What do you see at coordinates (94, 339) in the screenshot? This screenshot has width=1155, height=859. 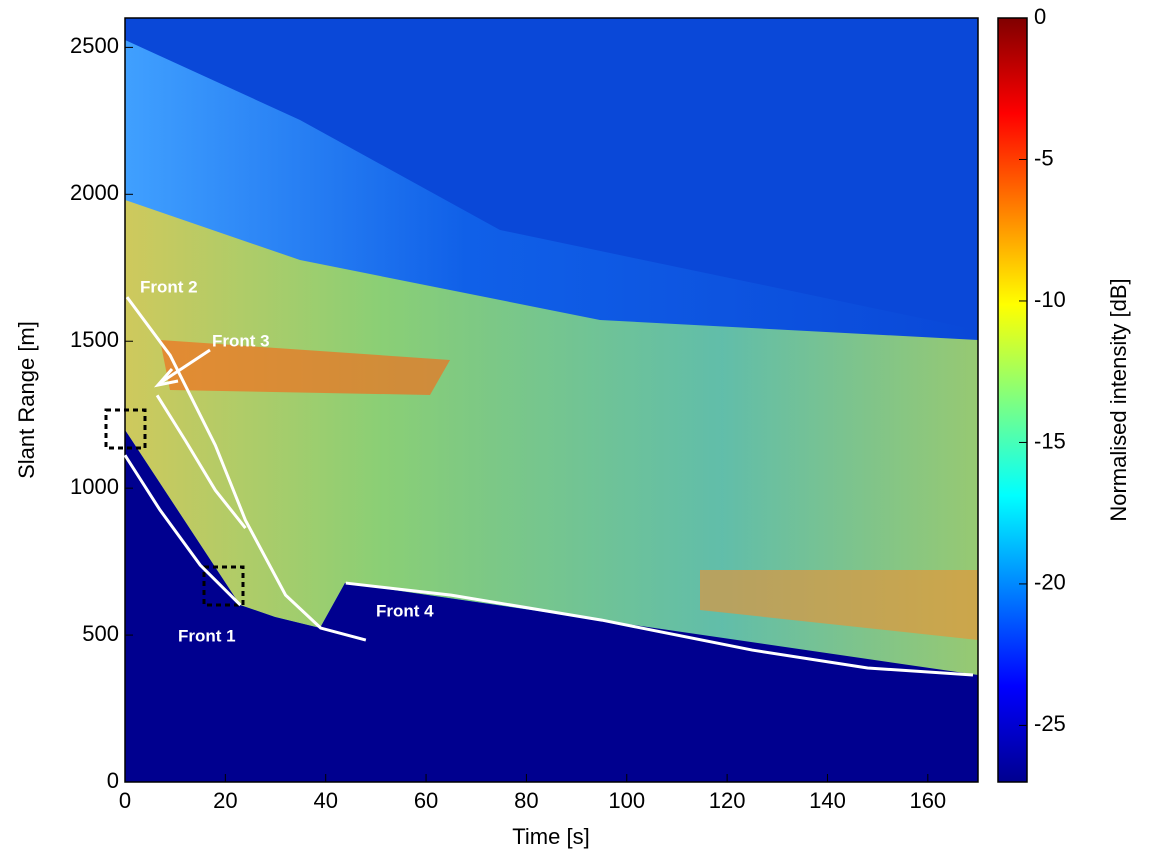 I see `y-tick-label: 1500` at bounding box center [94, 339].